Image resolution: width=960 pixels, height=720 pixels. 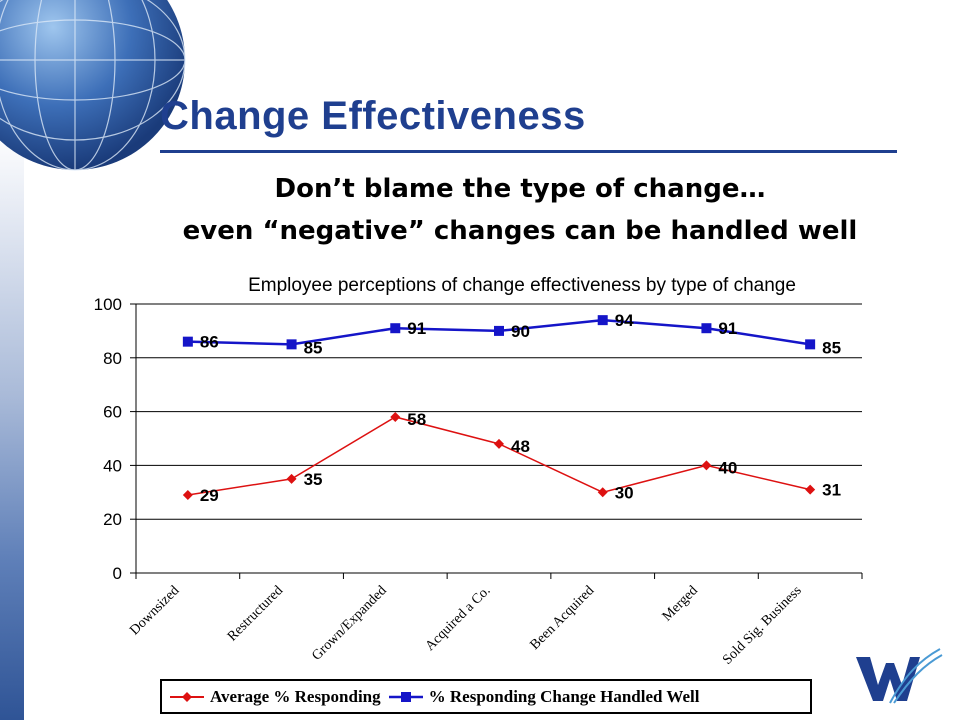 I want to click on series-0-data-label-3: 48, so click(x=520, y=446).